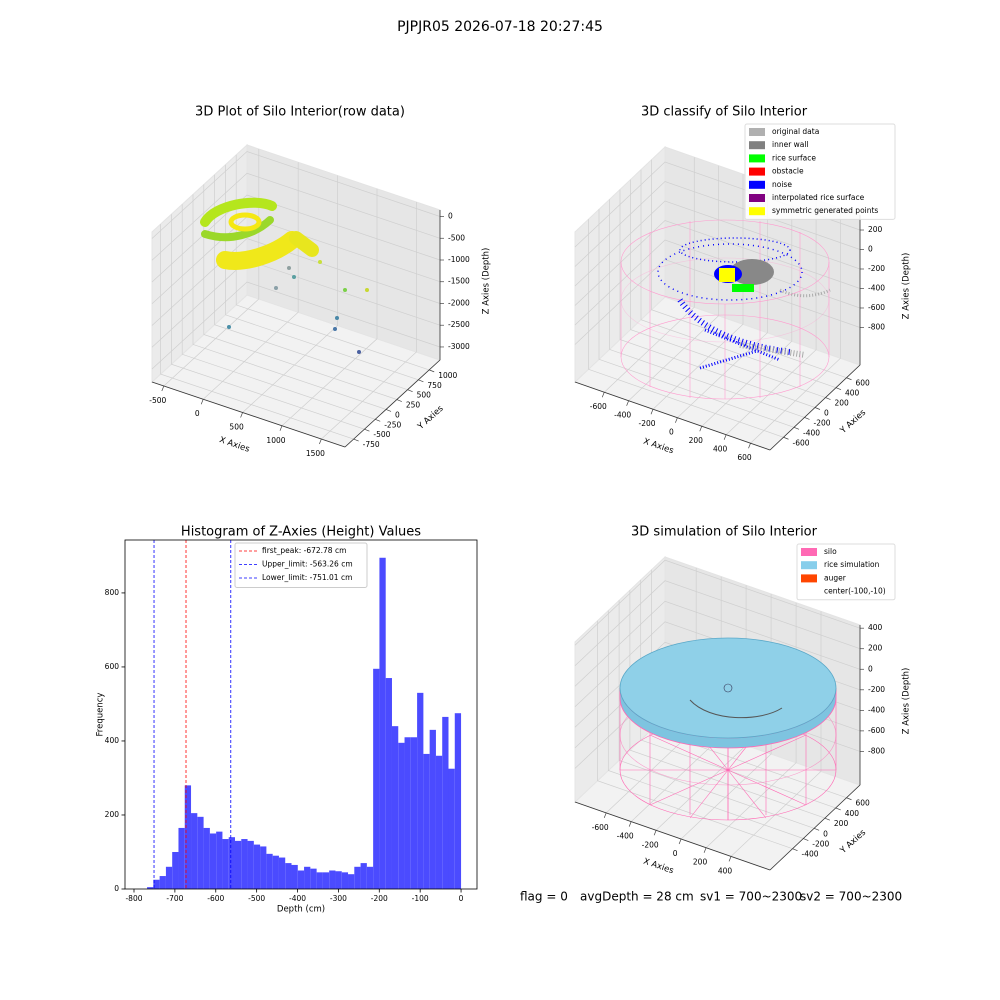  I want to click on legend-box, so click(301, 565).